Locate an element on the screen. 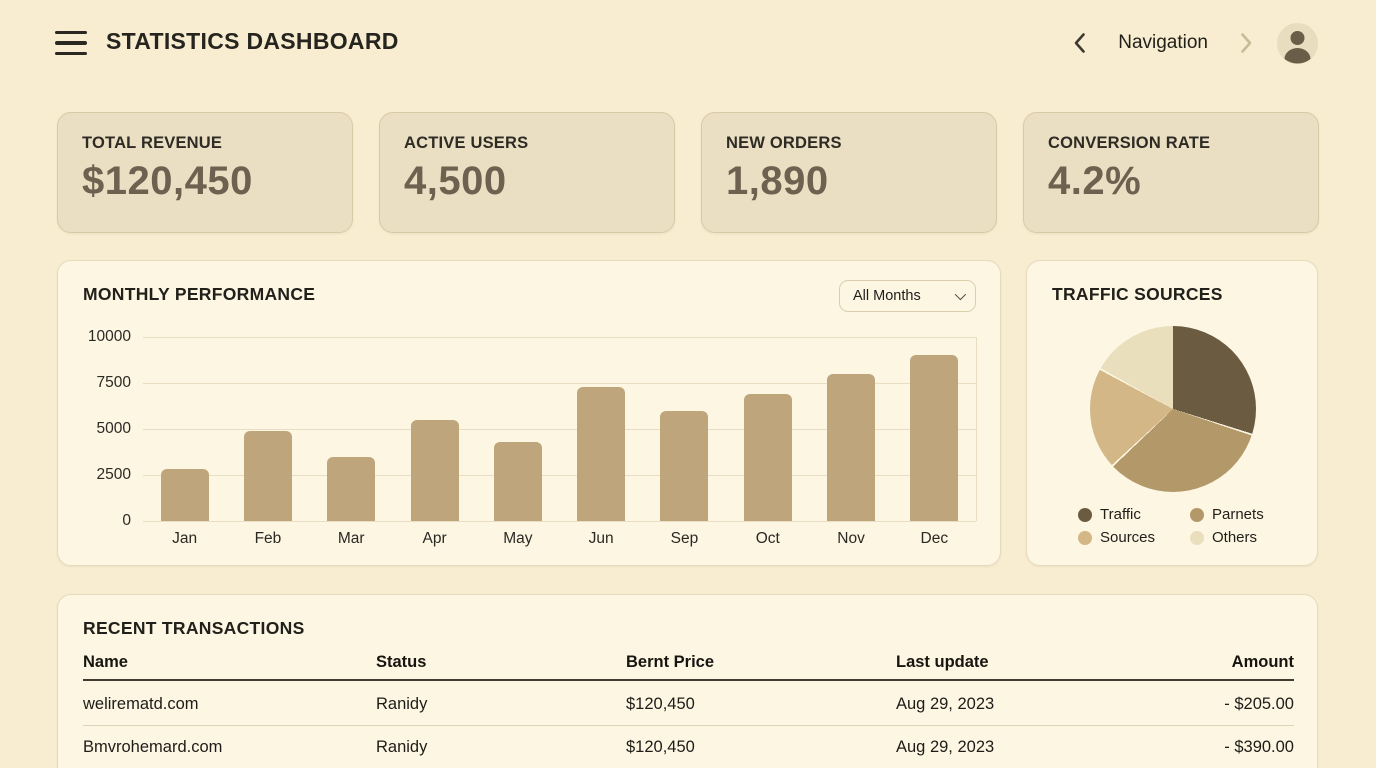 The width and height of the screenshot is (1376, 768). column-header-status: Status is located at coordinates (401, 662).